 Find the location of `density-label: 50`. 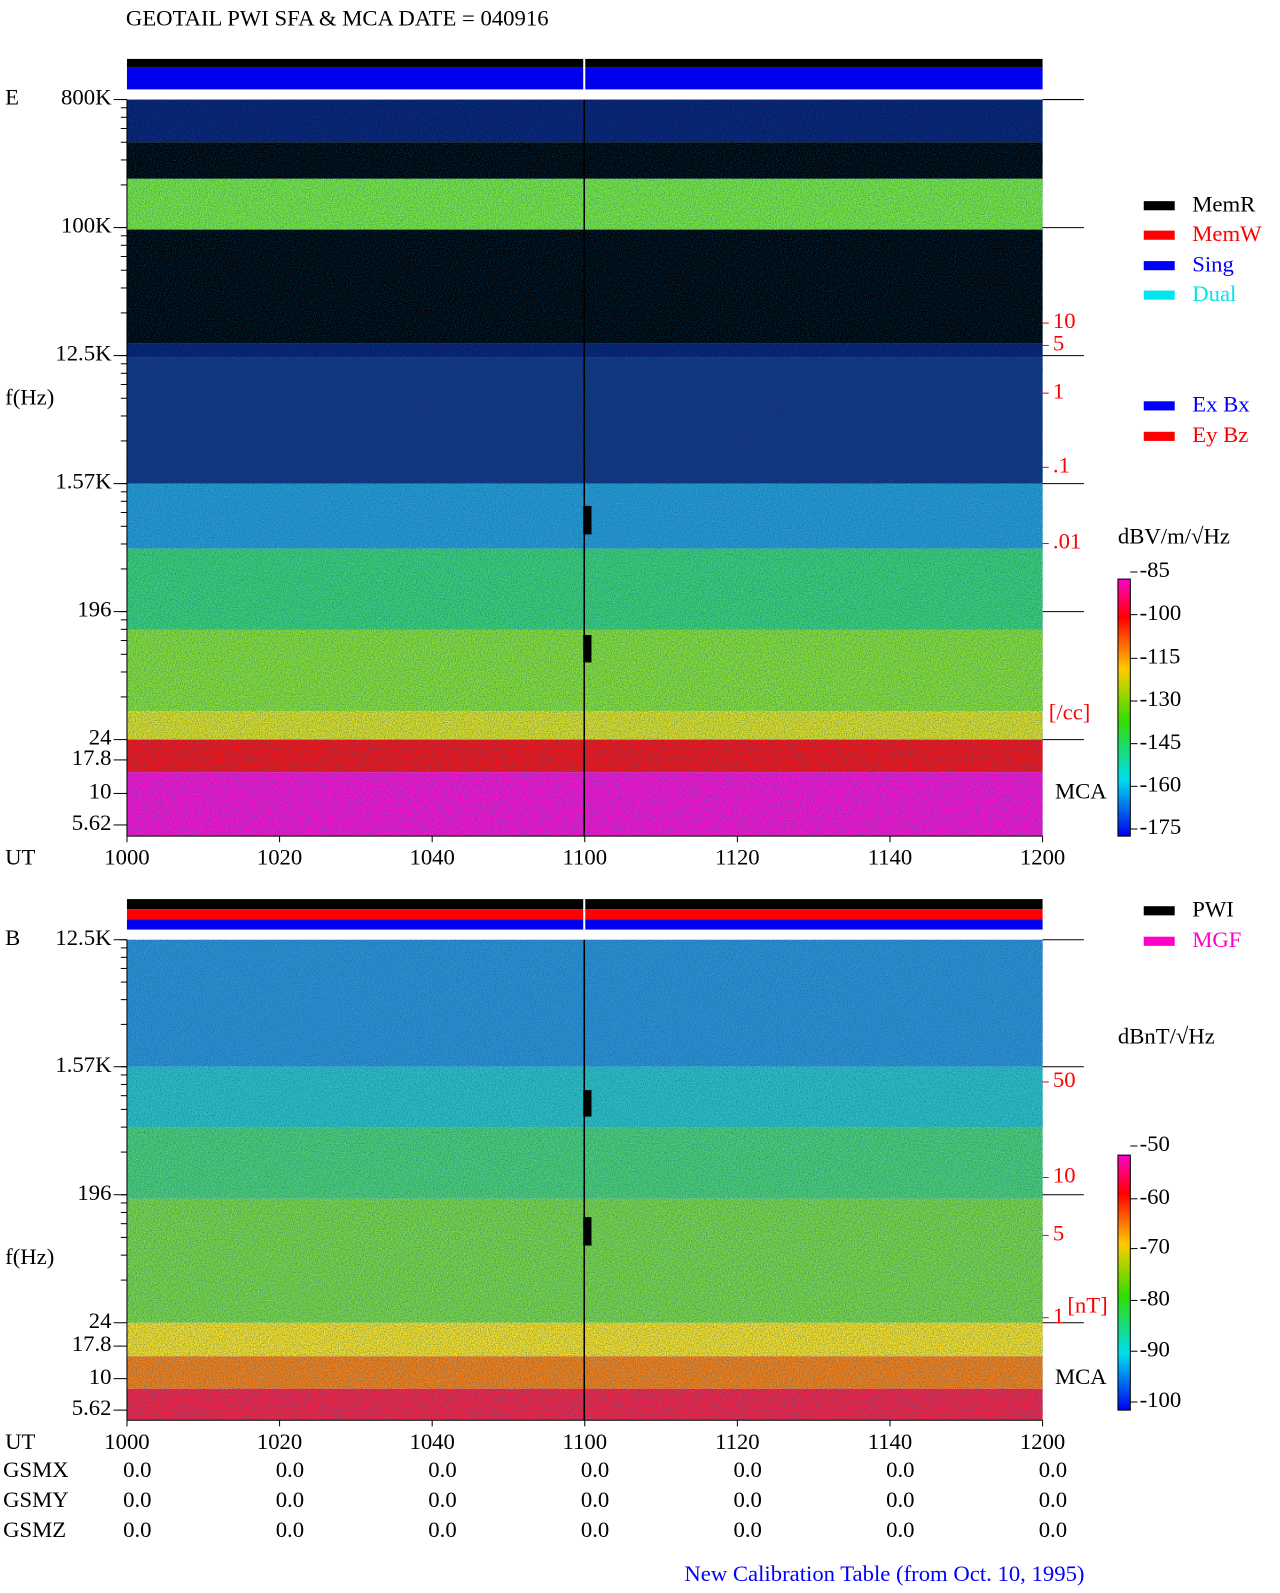

density-label: 50 is located at coordinates (1064, 1079).